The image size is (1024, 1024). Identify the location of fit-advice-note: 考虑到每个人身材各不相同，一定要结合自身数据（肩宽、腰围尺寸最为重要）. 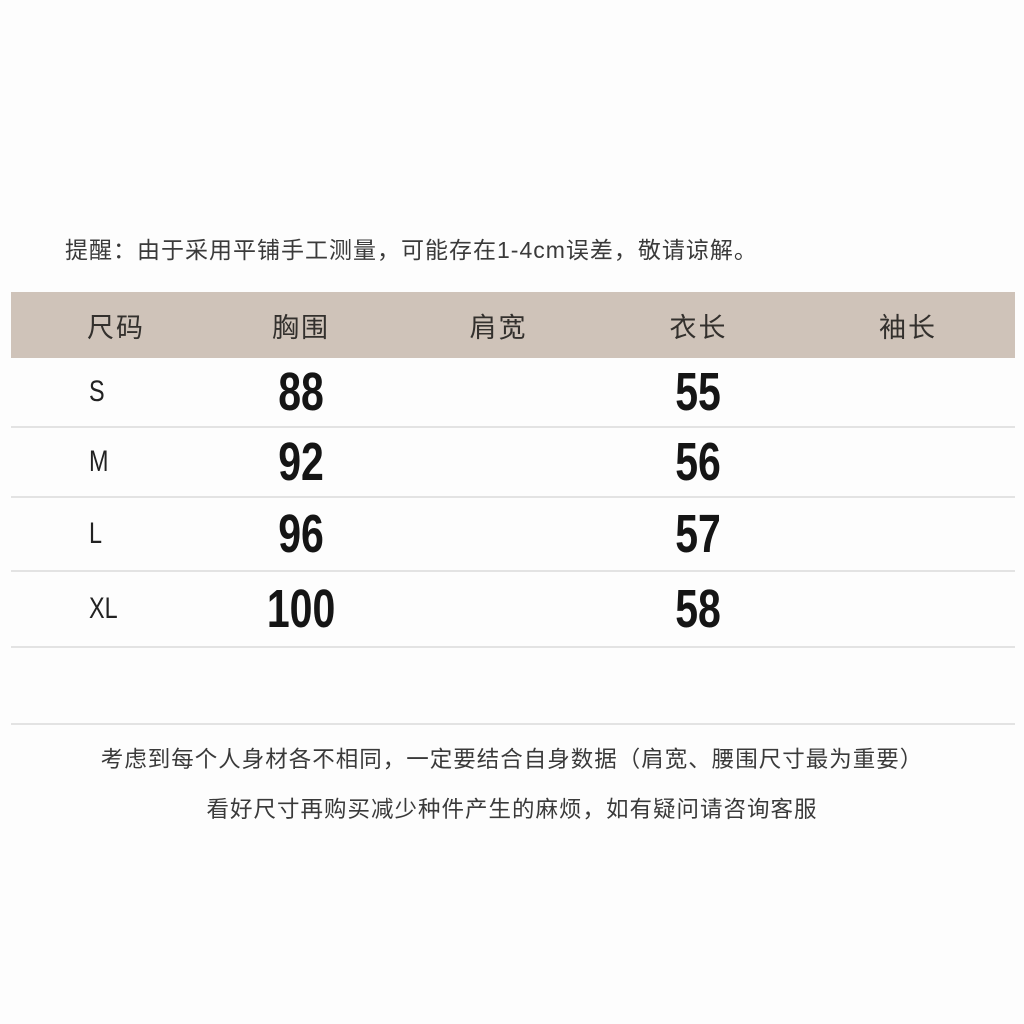
(512, 759).